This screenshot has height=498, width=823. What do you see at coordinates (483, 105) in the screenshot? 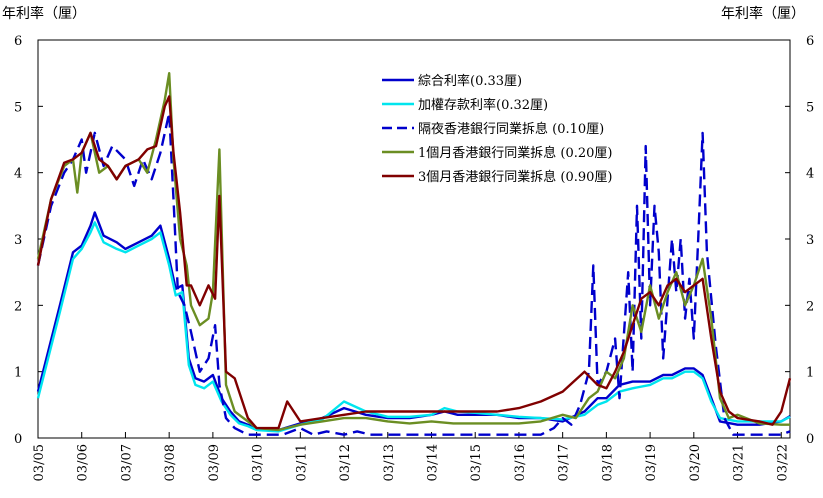
I see `legend-label-2: 加權存款利率(0.32厘)` at bounding box center [483, 105].